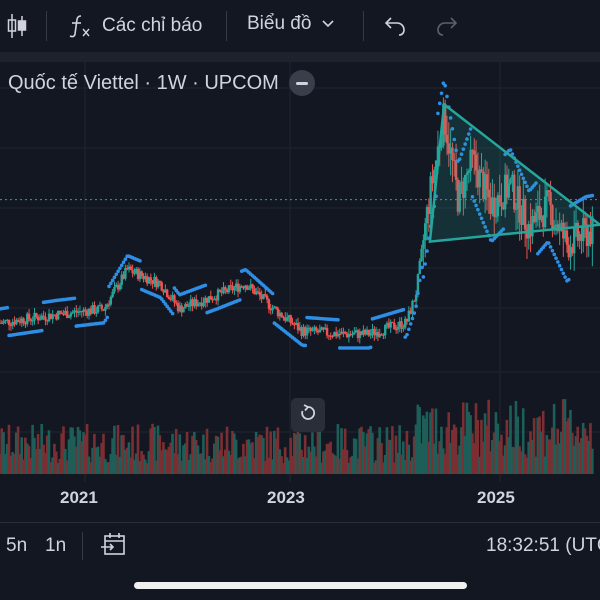 The width and height of the screenshot is (600, 600). I want to click on home-indicator-area, so click(300, 584).